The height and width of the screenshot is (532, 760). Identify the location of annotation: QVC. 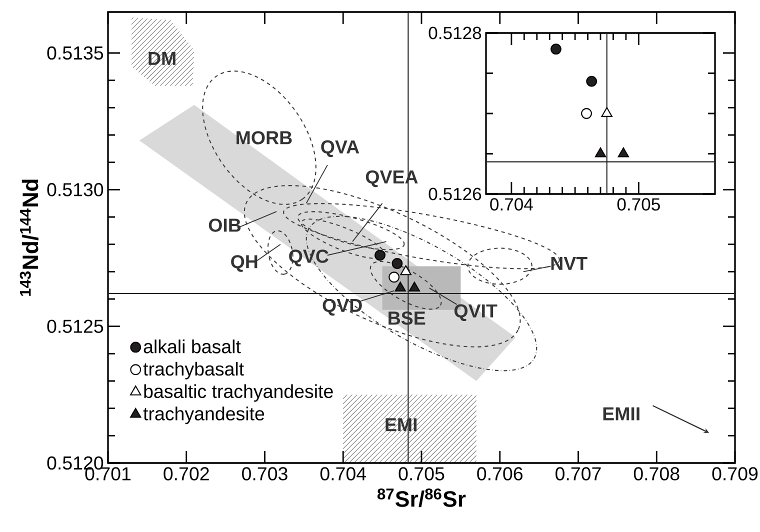
(308, 258).